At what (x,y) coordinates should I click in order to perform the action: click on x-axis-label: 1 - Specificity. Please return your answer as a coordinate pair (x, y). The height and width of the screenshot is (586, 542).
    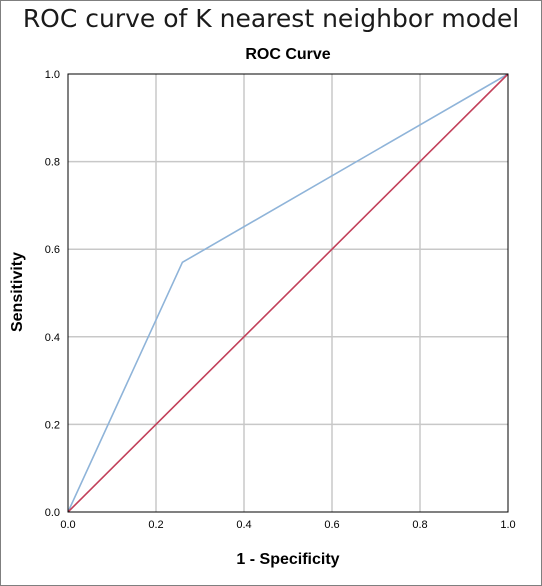
    Looking at the image, I should click on (288, 559).